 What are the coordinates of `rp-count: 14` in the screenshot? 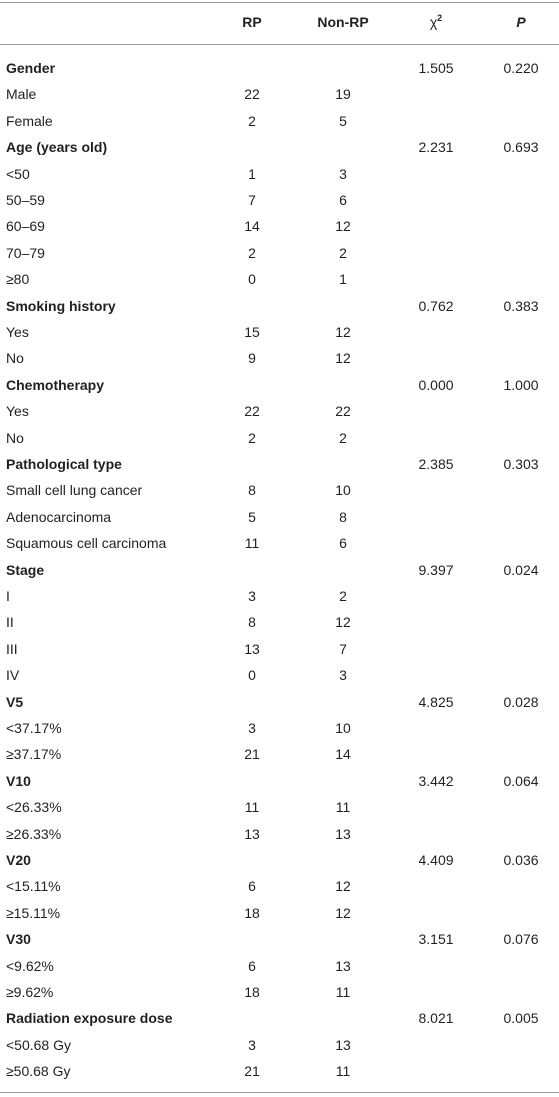 It's located at (252, 226).